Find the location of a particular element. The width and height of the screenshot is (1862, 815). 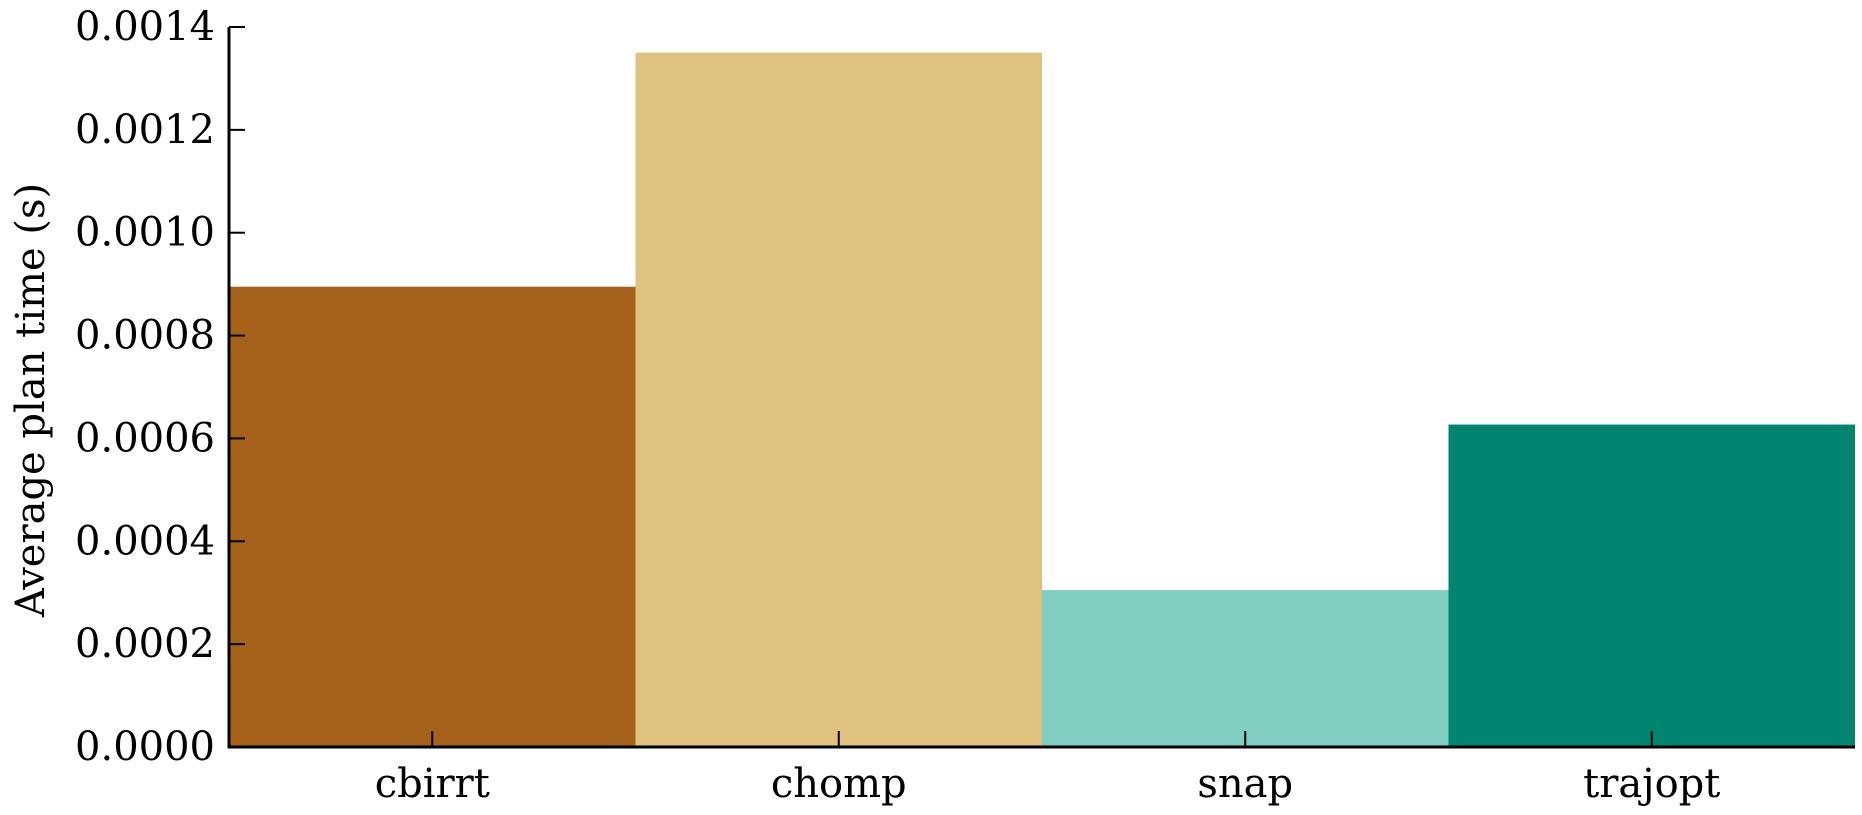

y-tick-label-5: 0.0010 is located at coordinates (145, 233).